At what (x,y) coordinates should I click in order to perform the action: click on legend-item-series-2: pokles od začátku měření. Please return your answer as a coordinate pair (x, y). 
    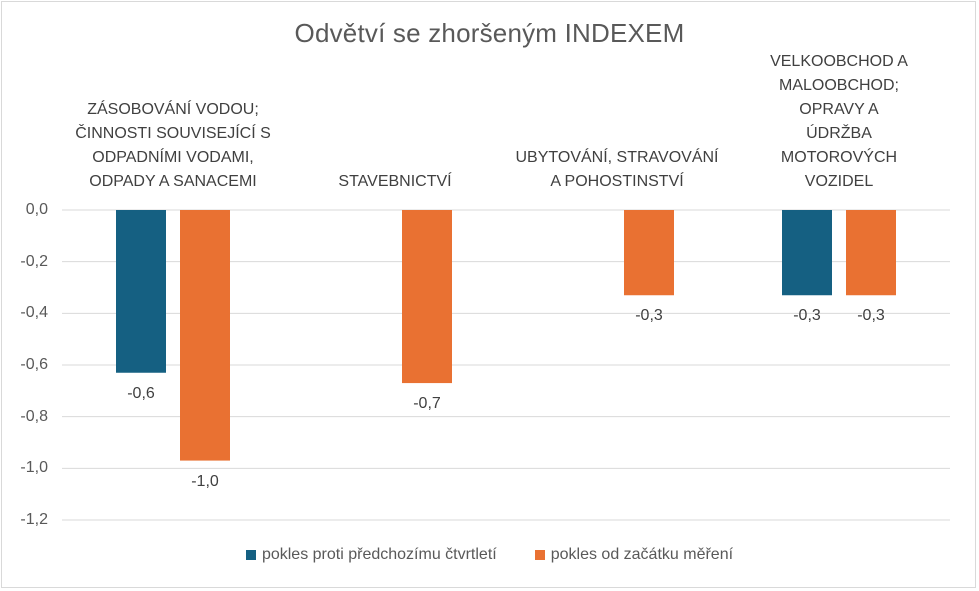
    Looking at the image, I should click on (634, 555).